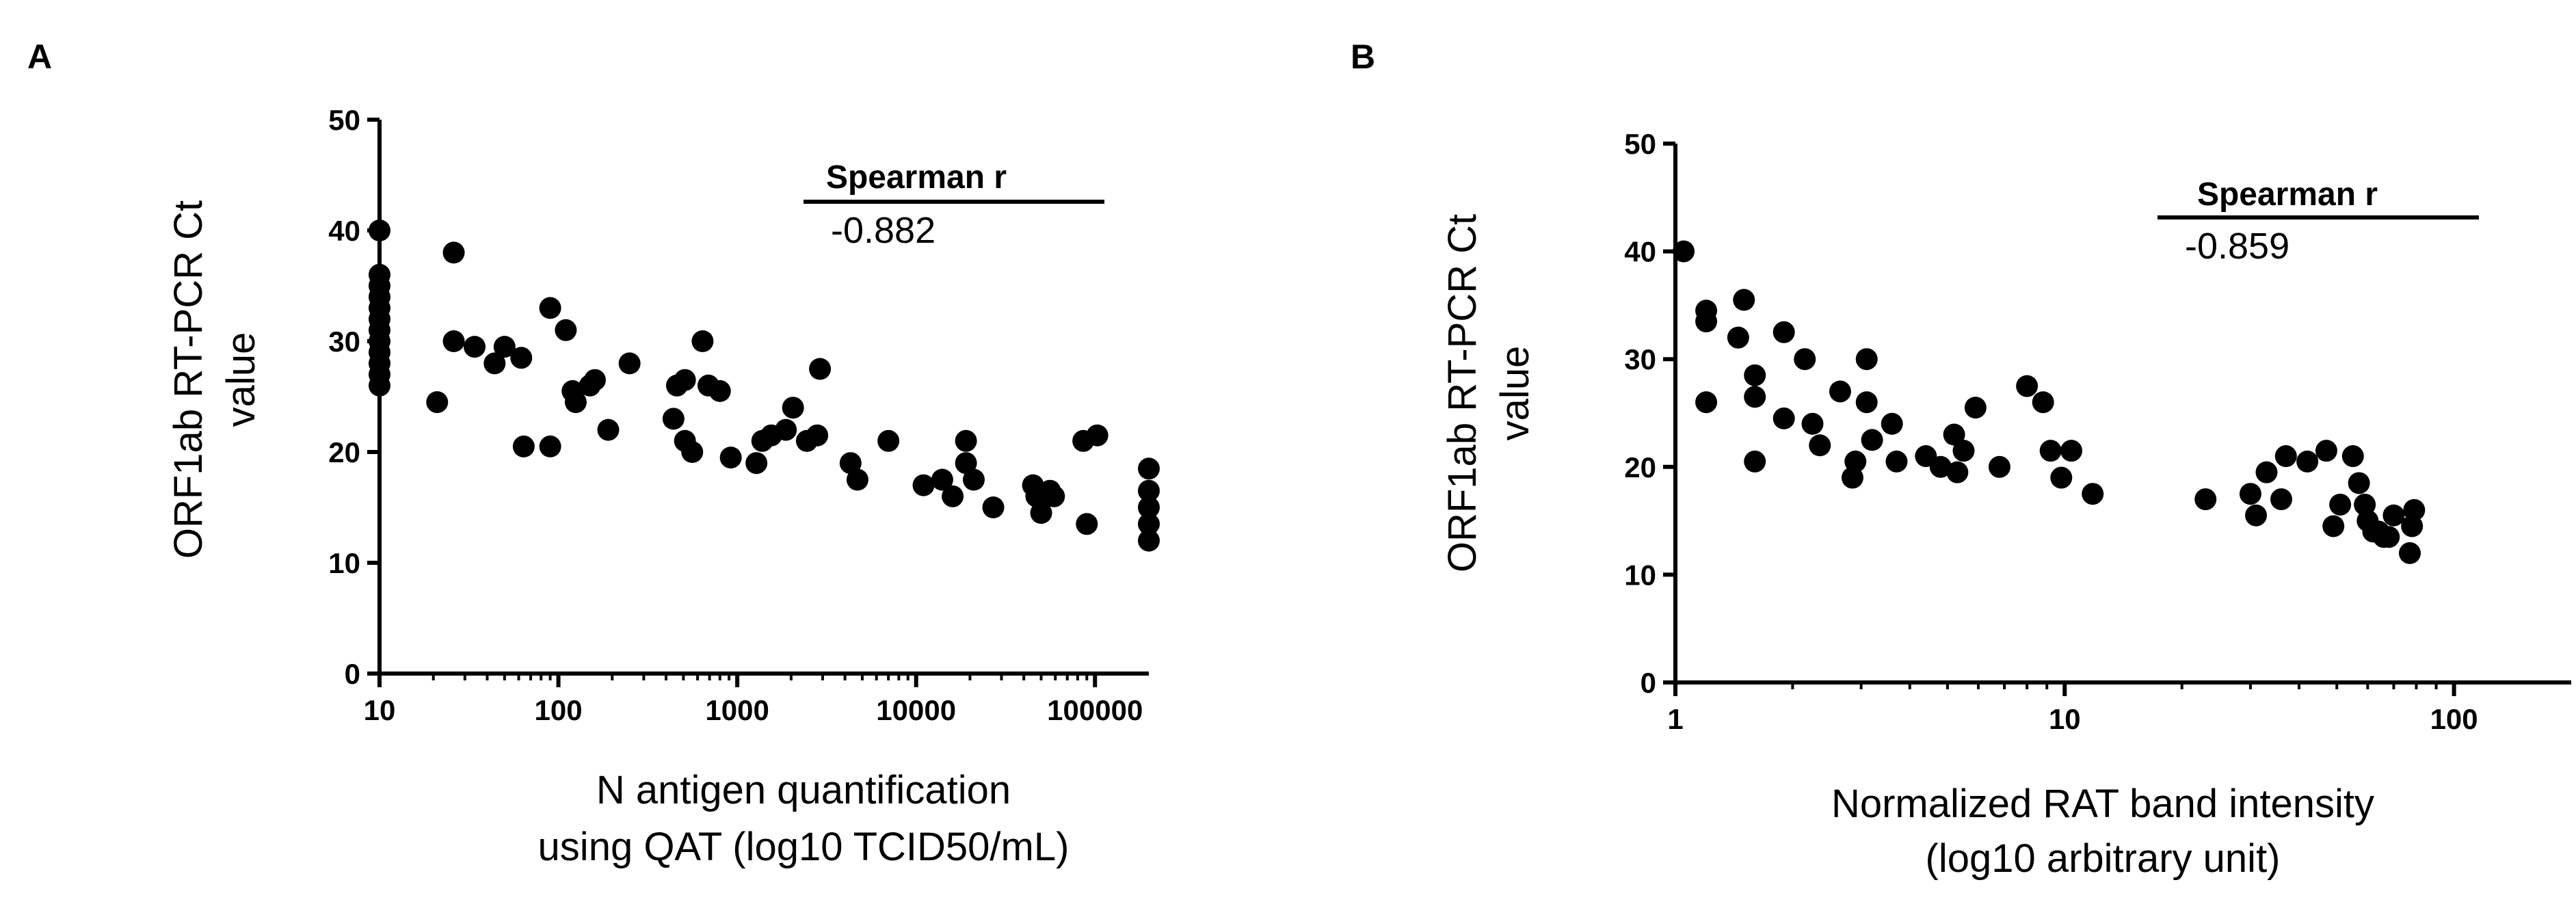  What do you see at coordinates (1640, 144) in the screenshot?
I see `y-tick-label-b: 50` at bounding box center [1640, 144].